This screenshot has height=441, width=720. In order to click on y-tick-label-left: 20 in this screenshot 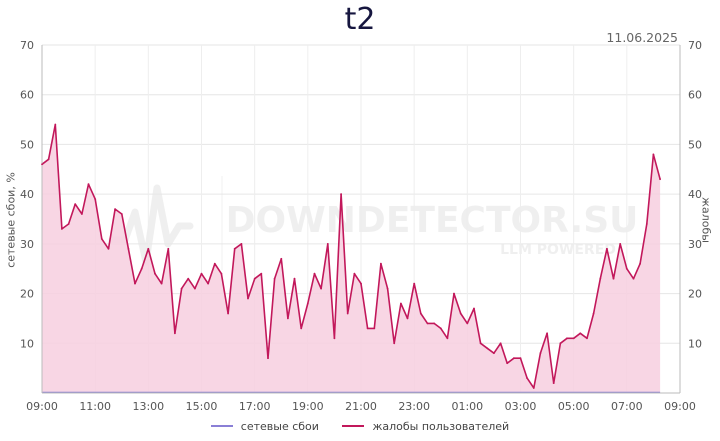, I will do `click(27, 294)`.